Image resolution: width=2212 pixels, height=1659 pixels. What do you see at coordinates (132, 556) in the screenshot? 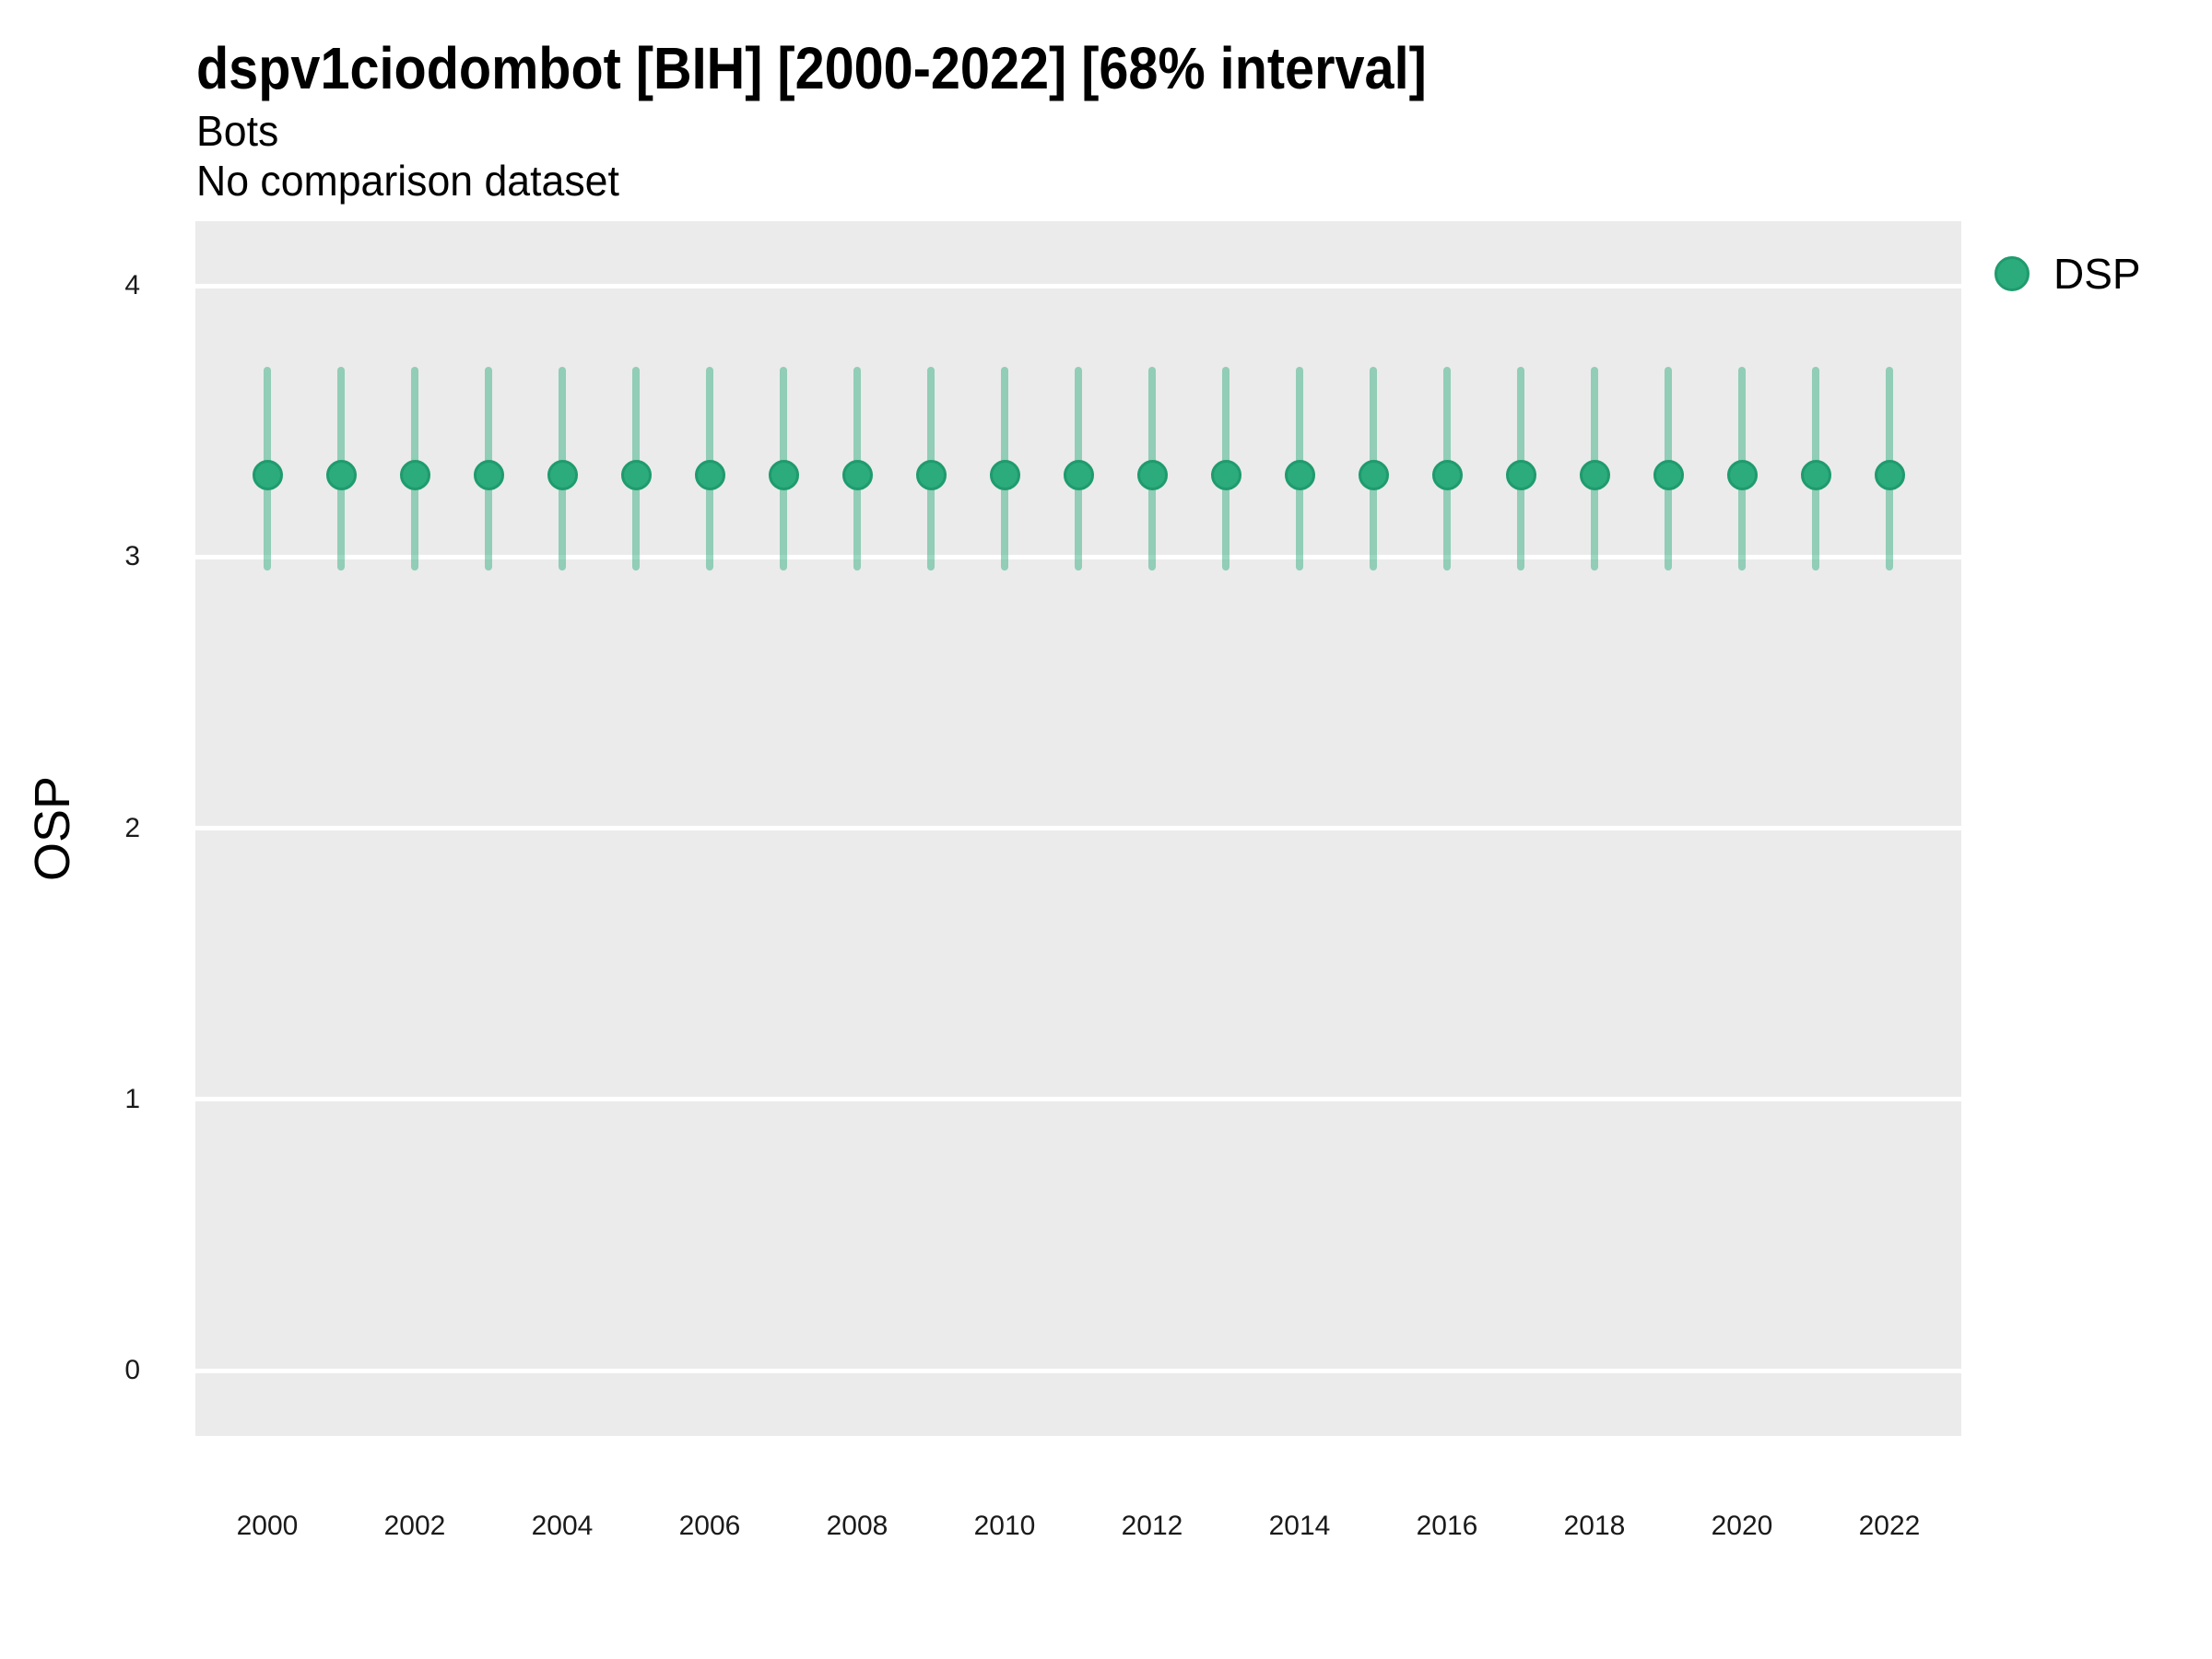
I see `y-tick-label-3: 3` at bounding box center [132, 556].